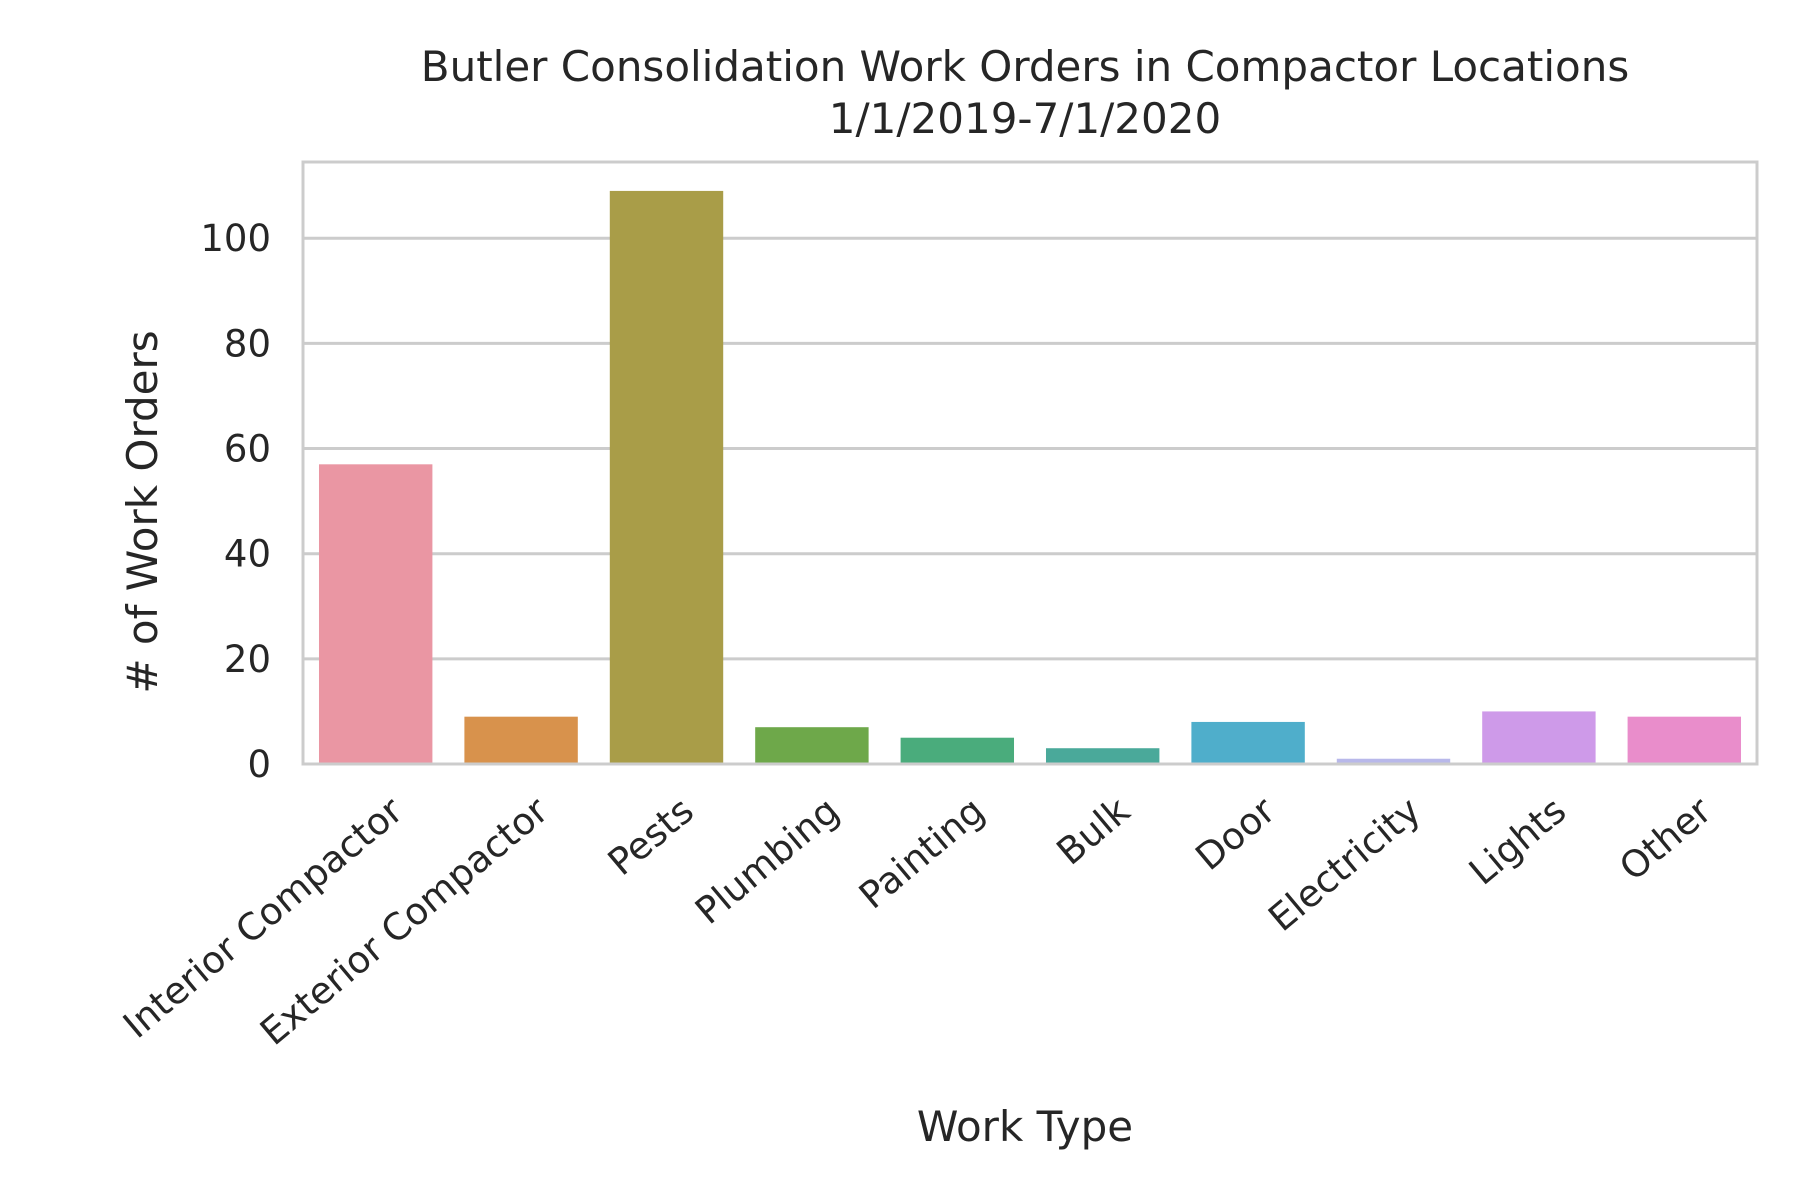  I want to click on x-tick-label: Painting, so click(922, 853).